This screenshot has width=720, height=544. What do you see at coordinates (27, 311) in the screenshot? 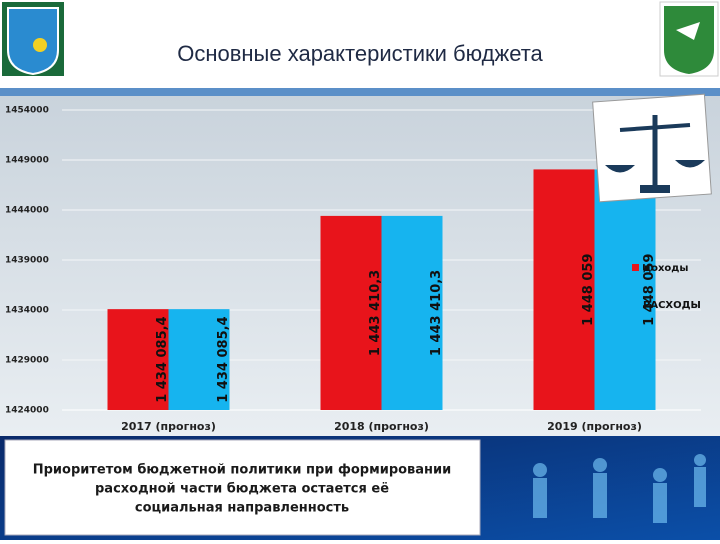
I see `y-tick-label: 1434000` at bounding box center [27, 311].